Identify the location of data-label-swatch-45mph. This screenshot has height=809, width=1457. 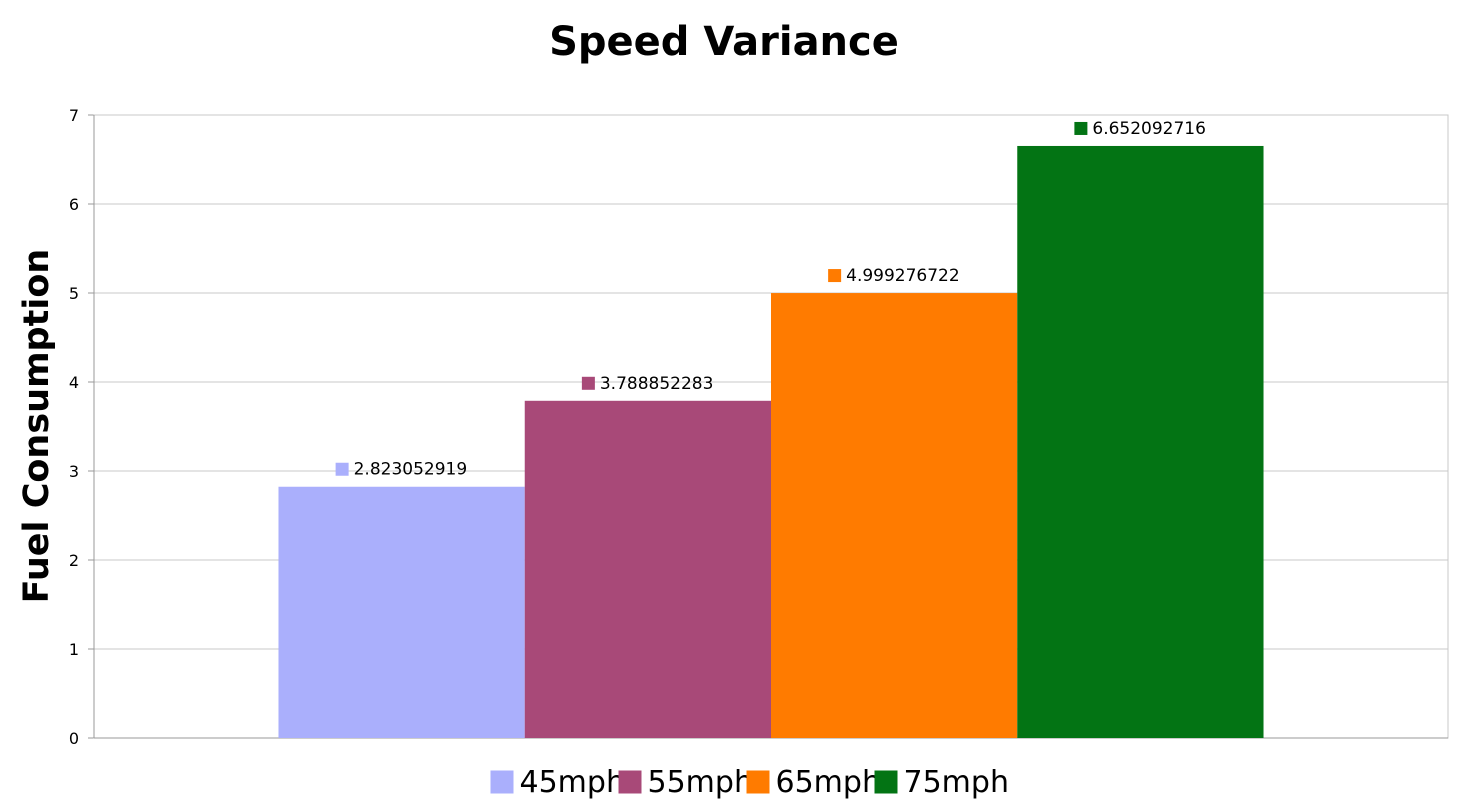
(342, 469).